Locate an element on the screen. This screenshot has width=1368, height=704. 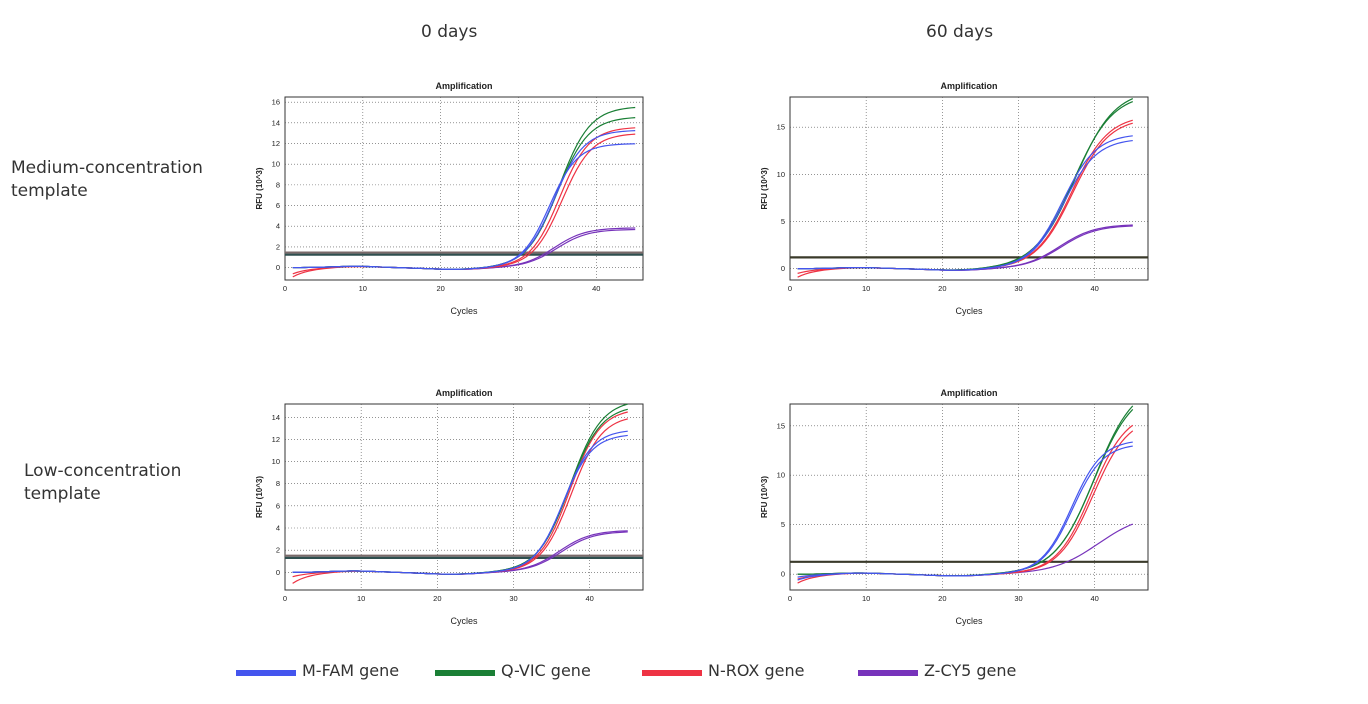
legend-label-n-rox: N-ROX gene is located at coordinates (756, 670).